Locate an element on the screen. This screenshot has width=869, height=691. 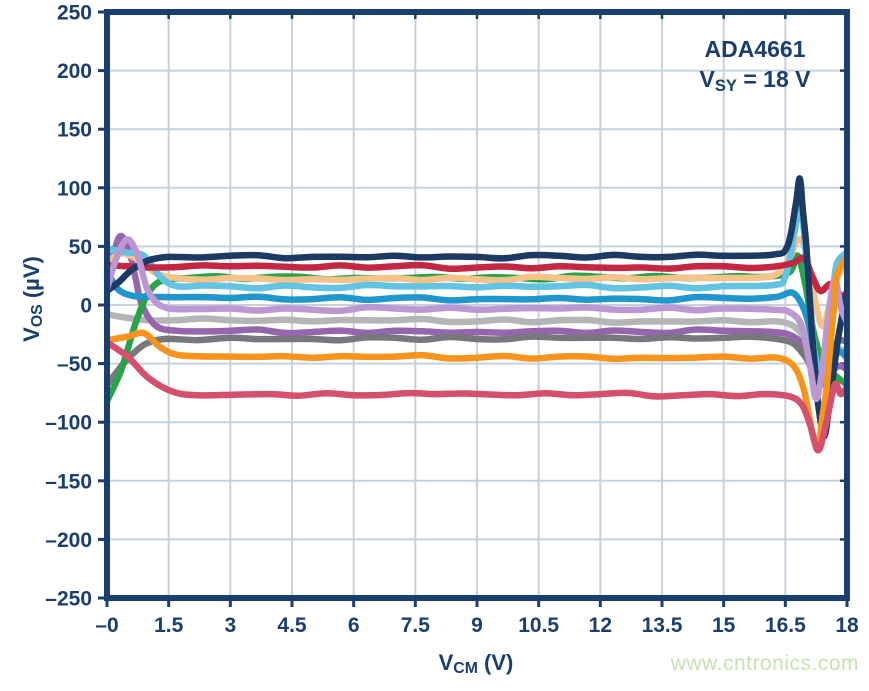
annotation-vsy-value: = 18 V is located at coordinates (773, 79).